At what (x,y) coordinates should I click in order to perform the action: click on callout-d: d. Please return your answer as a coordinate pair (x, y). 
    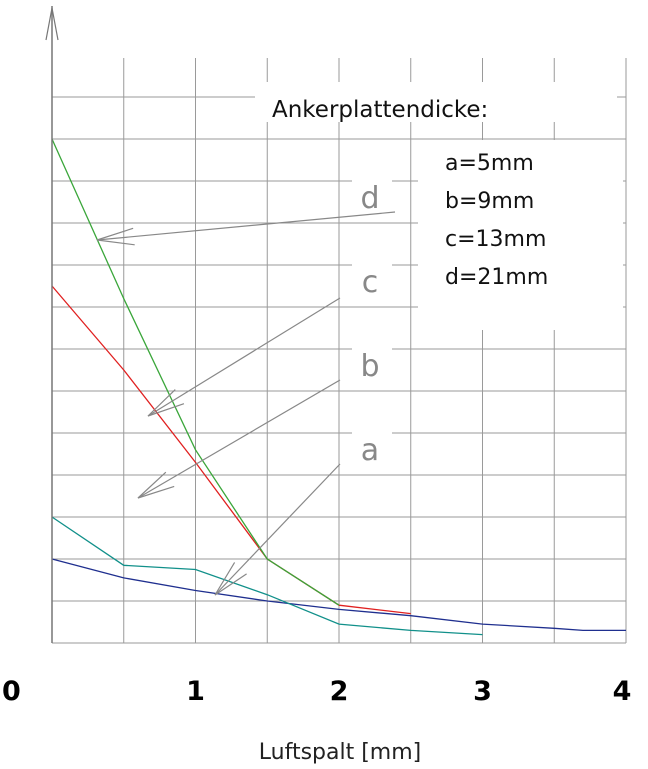
    Looking at the image, I should click on (369, 198).